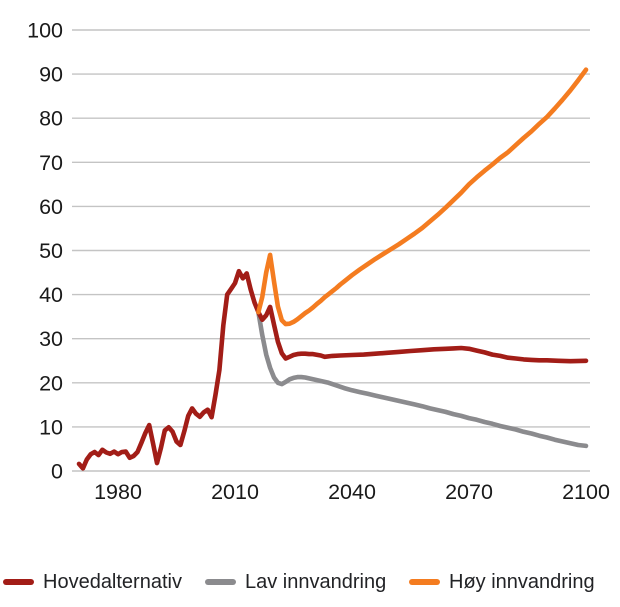  What do you see at coordinates (522, 582) in the screenshot?
I see `legend-label-hoy-innvandring: Høy innvandring` at bounding box center [522, 582].